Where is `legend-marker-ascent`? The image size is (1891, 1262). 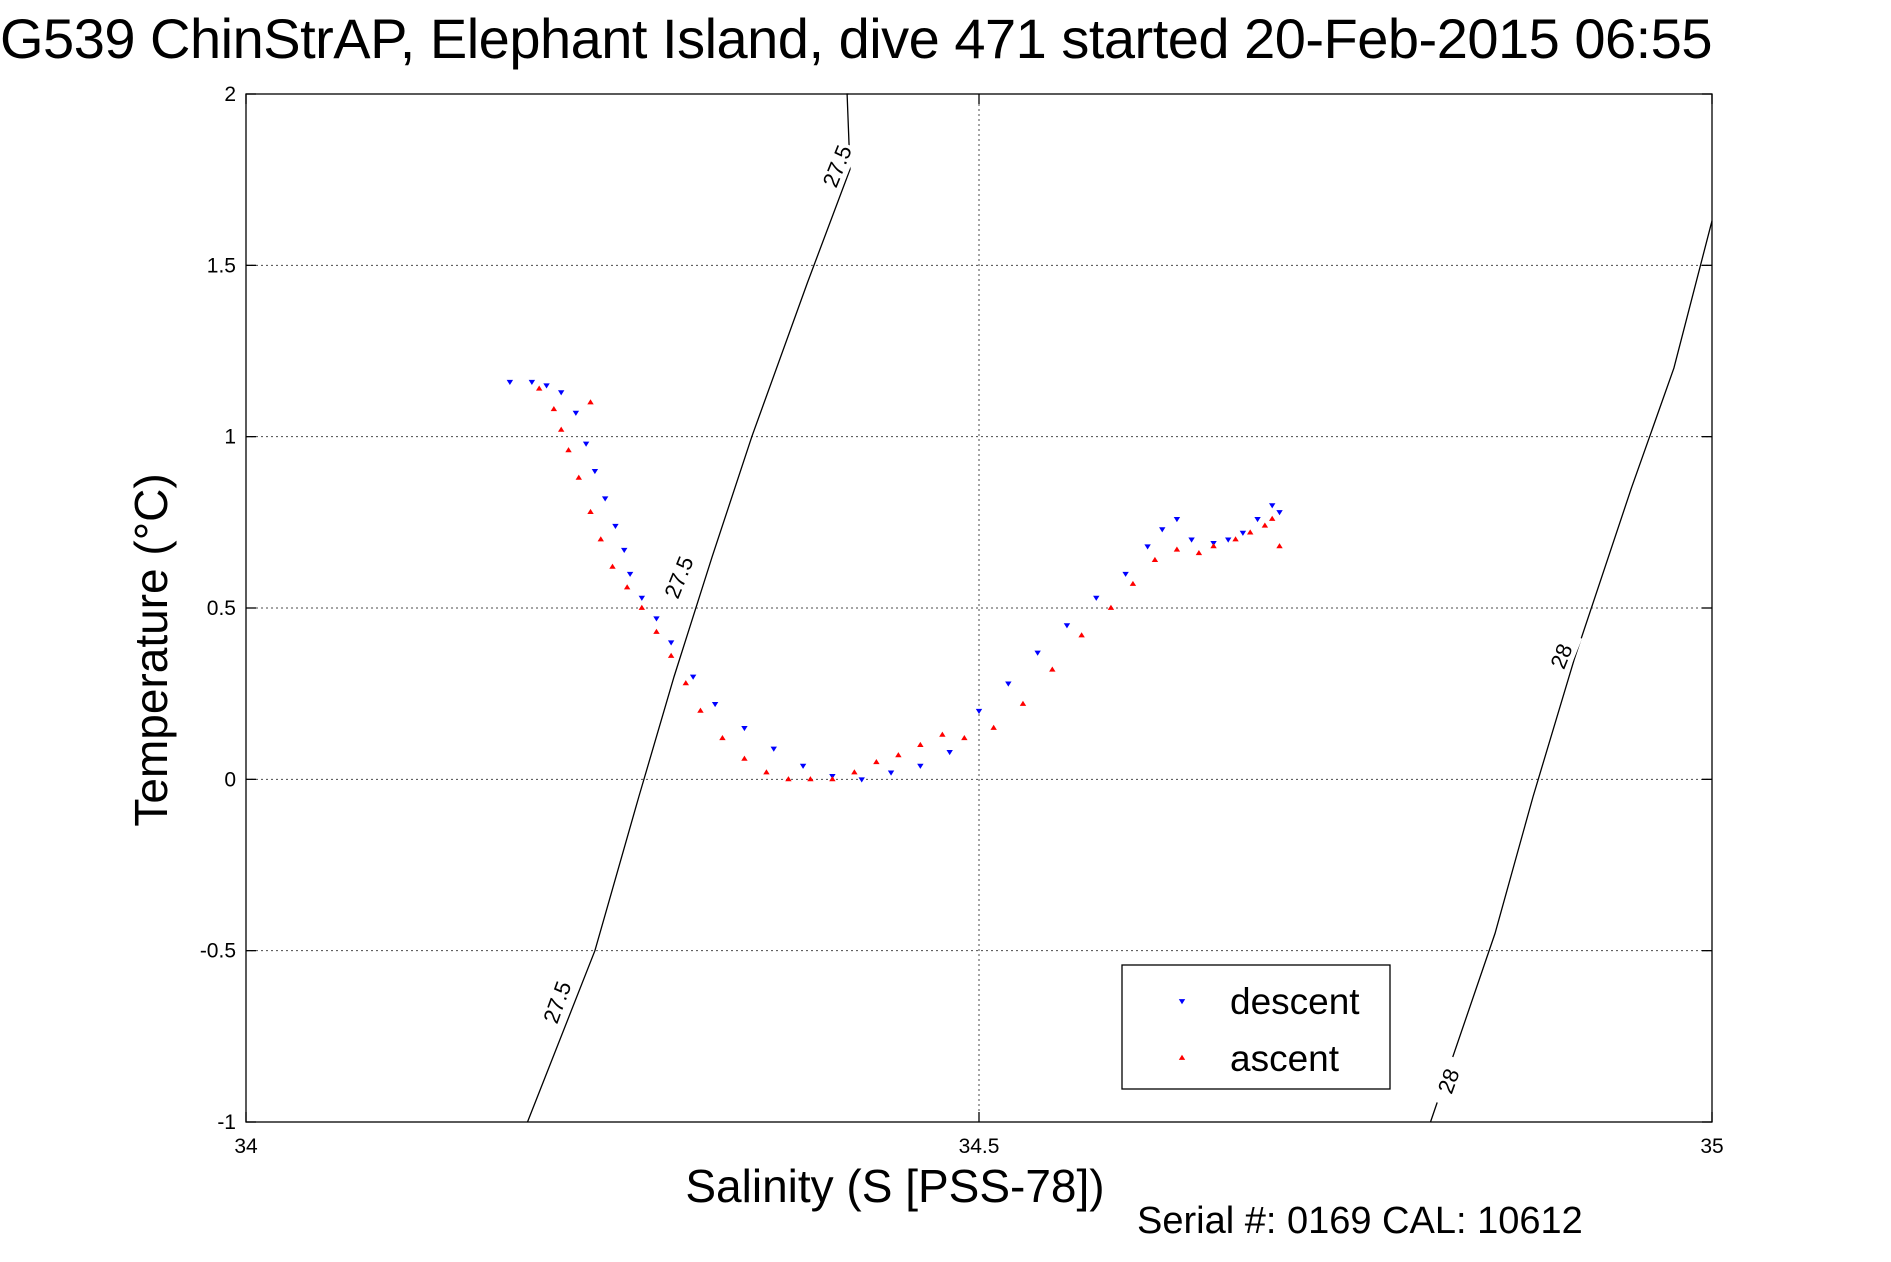
legend-marker-ascent is located at coordinates (1182, 1057).